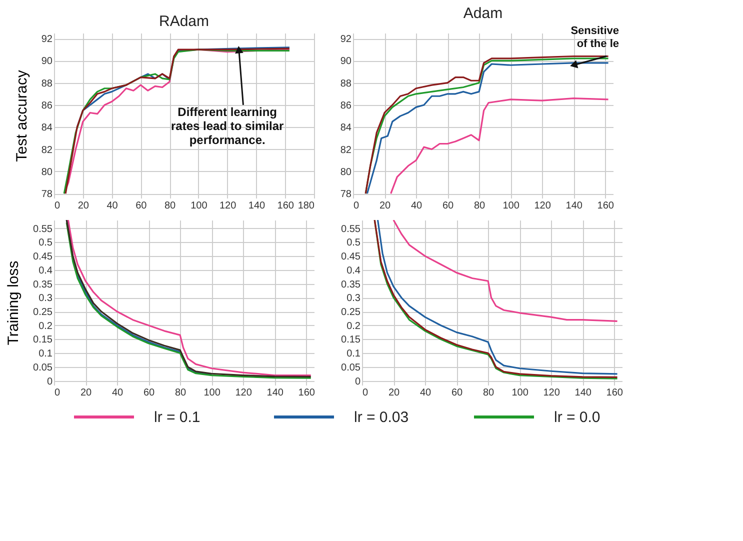 The image size is (743, 541). What do you see at coordinates (381, 417) in the screenshot?
I see `legend-label: lr = 0.03` at bounding box center [381, 417].